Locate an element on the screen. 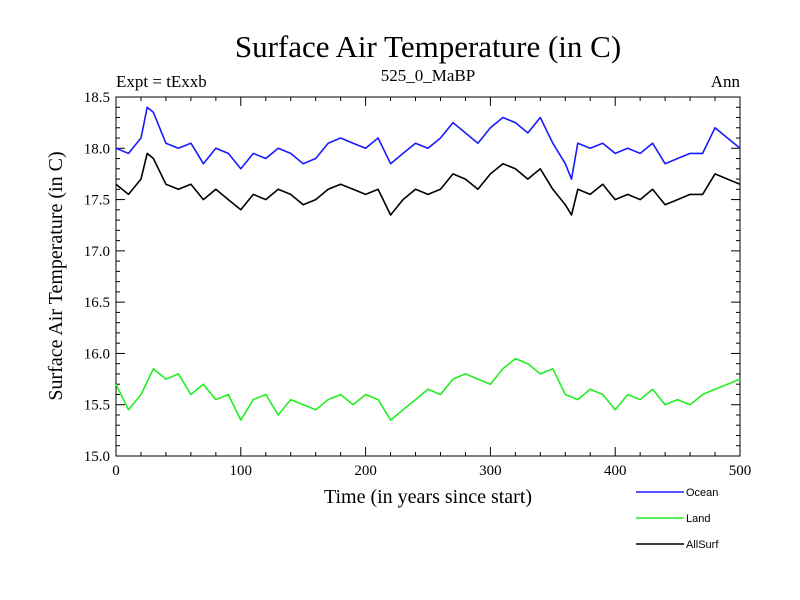 This screenshot has height=600, width=800. x-tick-label-2: 200 is located at coordinates (365, 471).